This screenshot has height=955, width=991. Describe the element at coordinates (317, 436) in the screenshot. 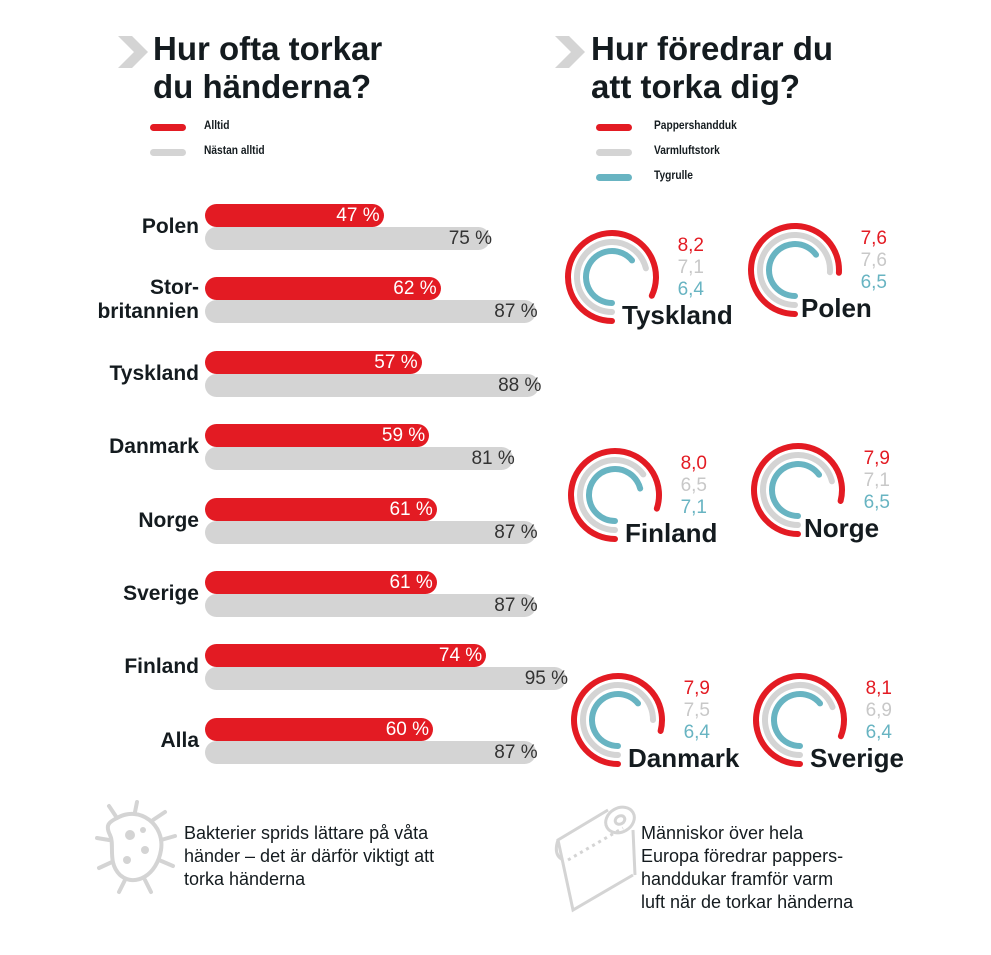

I see `bar-alltid: 59 %` at that location.